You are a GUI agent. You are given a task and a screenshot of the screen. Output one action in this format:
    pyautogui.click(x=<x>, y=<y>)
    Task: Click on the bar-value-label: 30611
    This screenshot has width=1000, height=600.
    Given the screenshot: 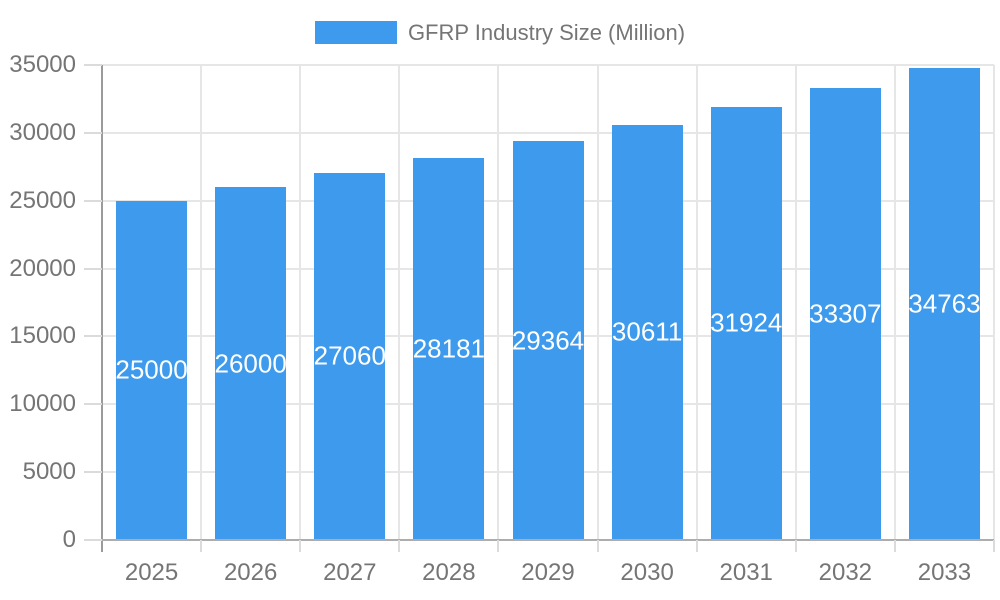 What is the action you would take?
    pyautogui.click(x=647, y=331)
    